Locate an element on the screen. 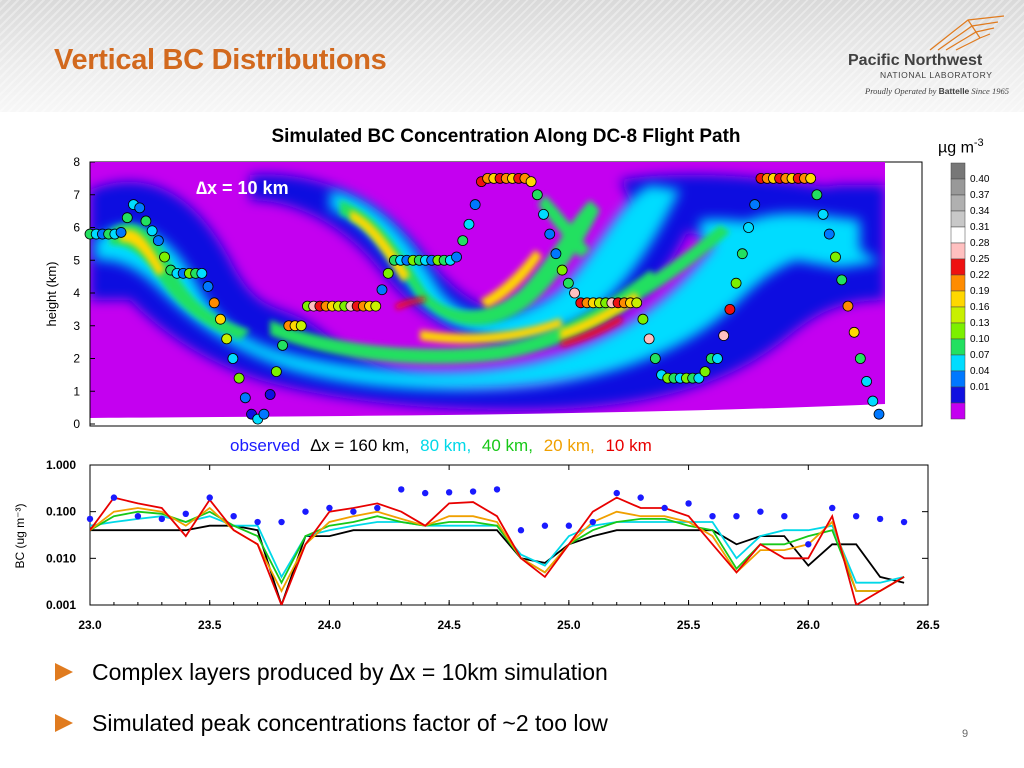 The image size is (1024, 768). line-chart-series is located at coordinates (497, 545).